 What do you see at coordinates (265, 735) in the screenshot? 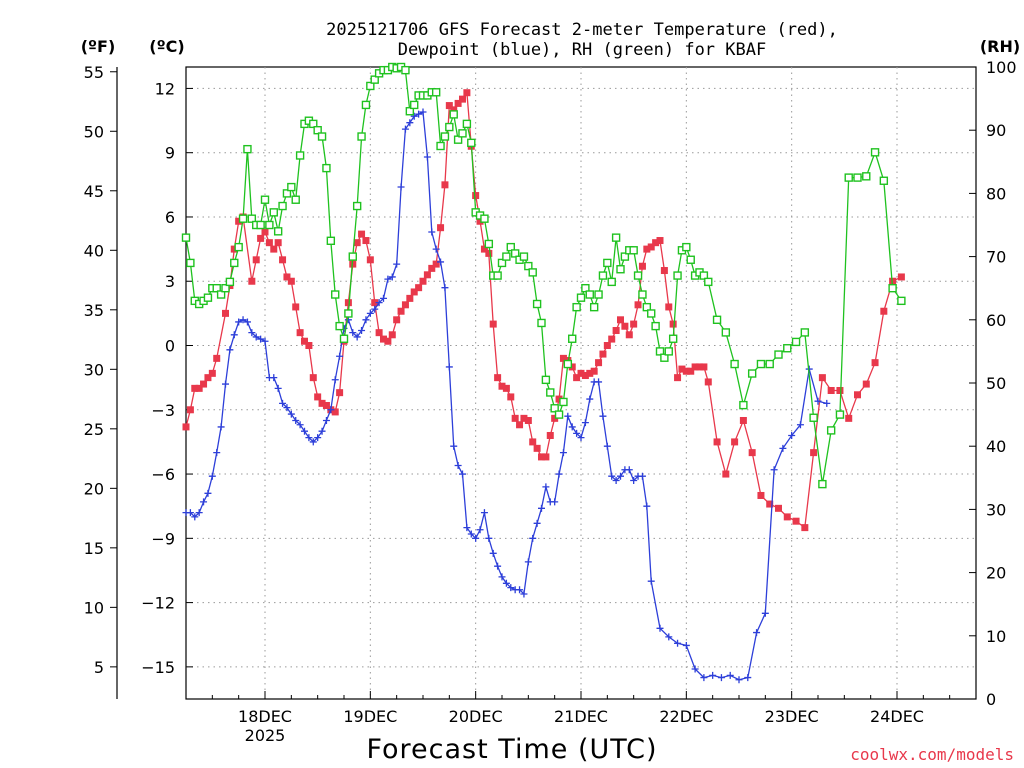
I see `year-label: 2025` at bounding box center [265, 735].